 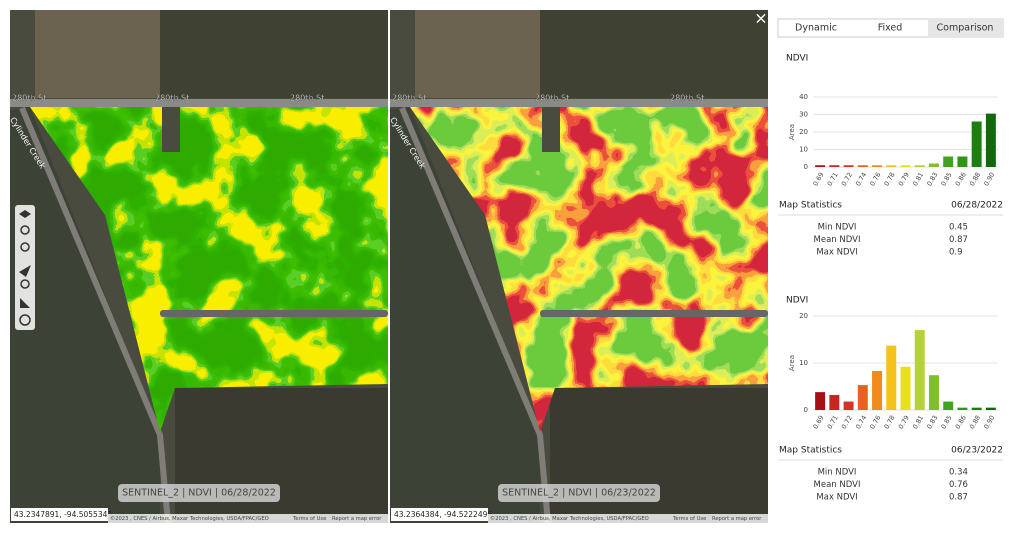 What do you see at coordinates (932, 422) in the screenshot?
I see `x-tick-label: 0.83` at bounding box center [932, 422].